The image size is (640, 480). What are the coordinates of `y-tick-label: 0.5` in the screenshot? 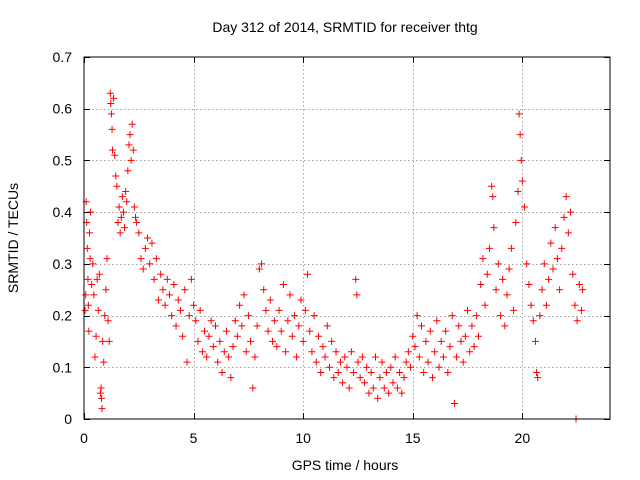 It's located at (63, 160).